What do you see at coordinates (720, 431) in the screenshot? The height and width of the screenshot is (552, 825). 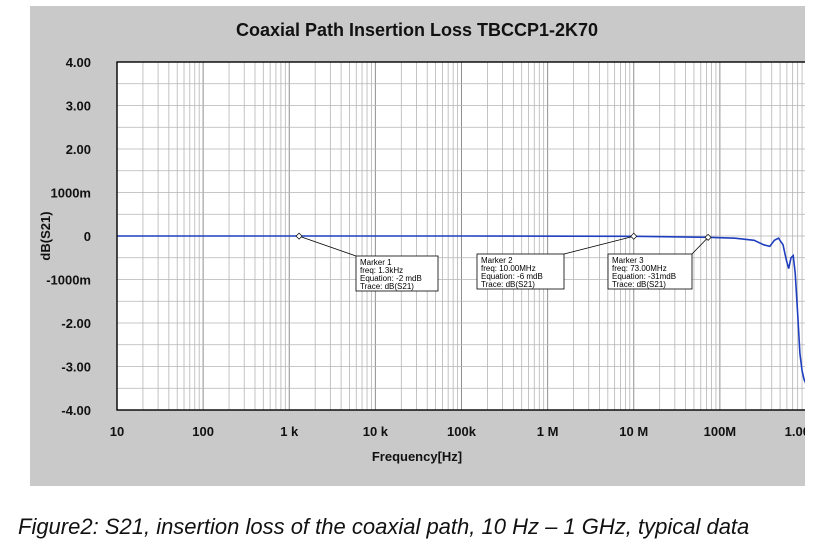 I see `x-tick-label: 100M` at bounding box center [720, 431].